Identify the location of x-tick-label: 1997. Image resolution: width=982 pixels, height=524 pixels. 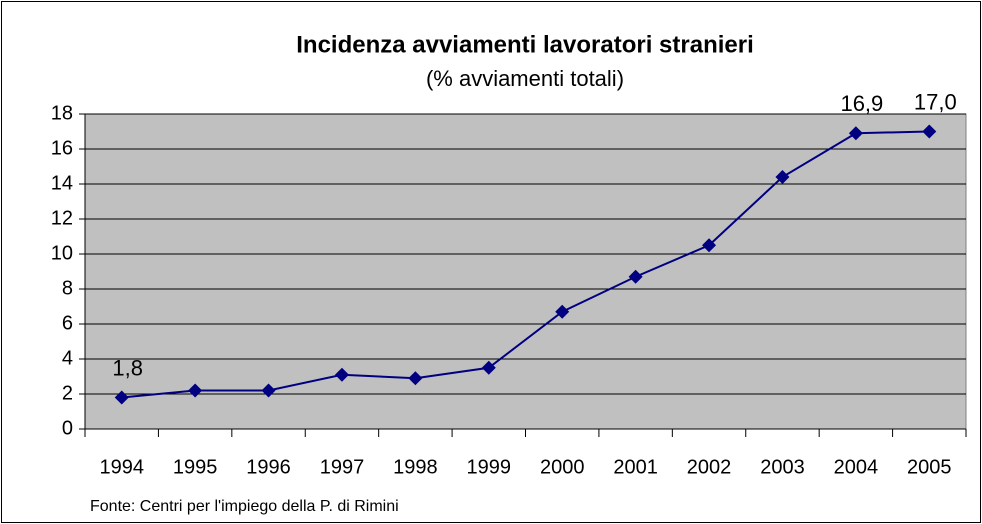
(342, 467).